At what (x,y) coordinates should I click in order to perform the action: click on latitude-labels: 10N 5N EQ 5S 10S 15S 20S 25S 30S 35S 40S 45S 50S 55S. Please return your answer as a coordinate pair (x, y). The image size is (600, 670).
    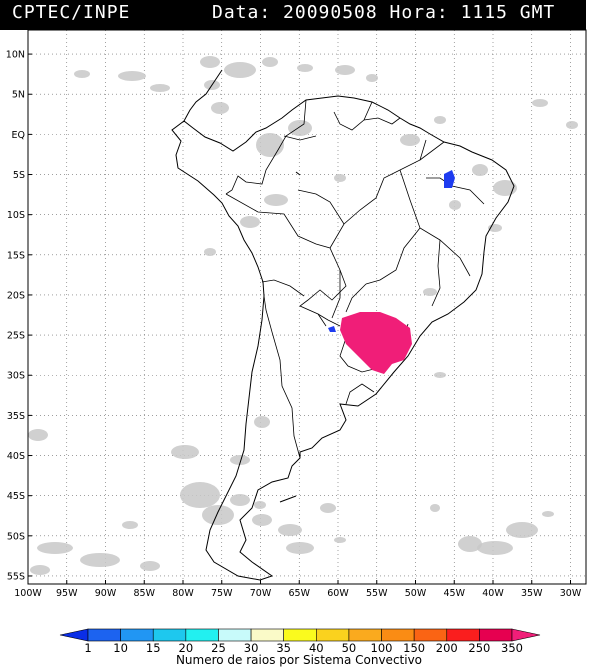
    Looking at the image, I should click on (19, 316).